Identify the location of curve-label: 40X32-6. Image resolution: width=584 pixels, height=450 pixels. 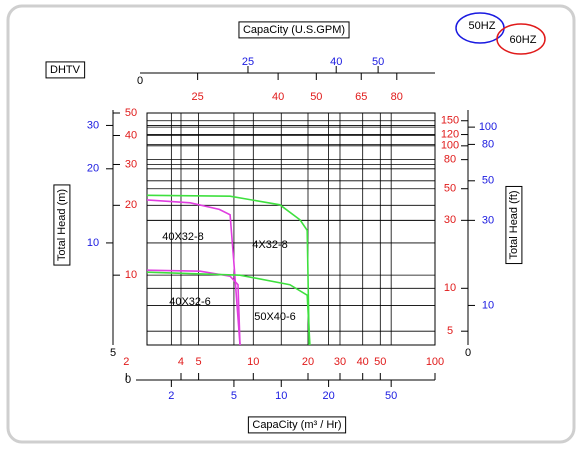
(190, 302).